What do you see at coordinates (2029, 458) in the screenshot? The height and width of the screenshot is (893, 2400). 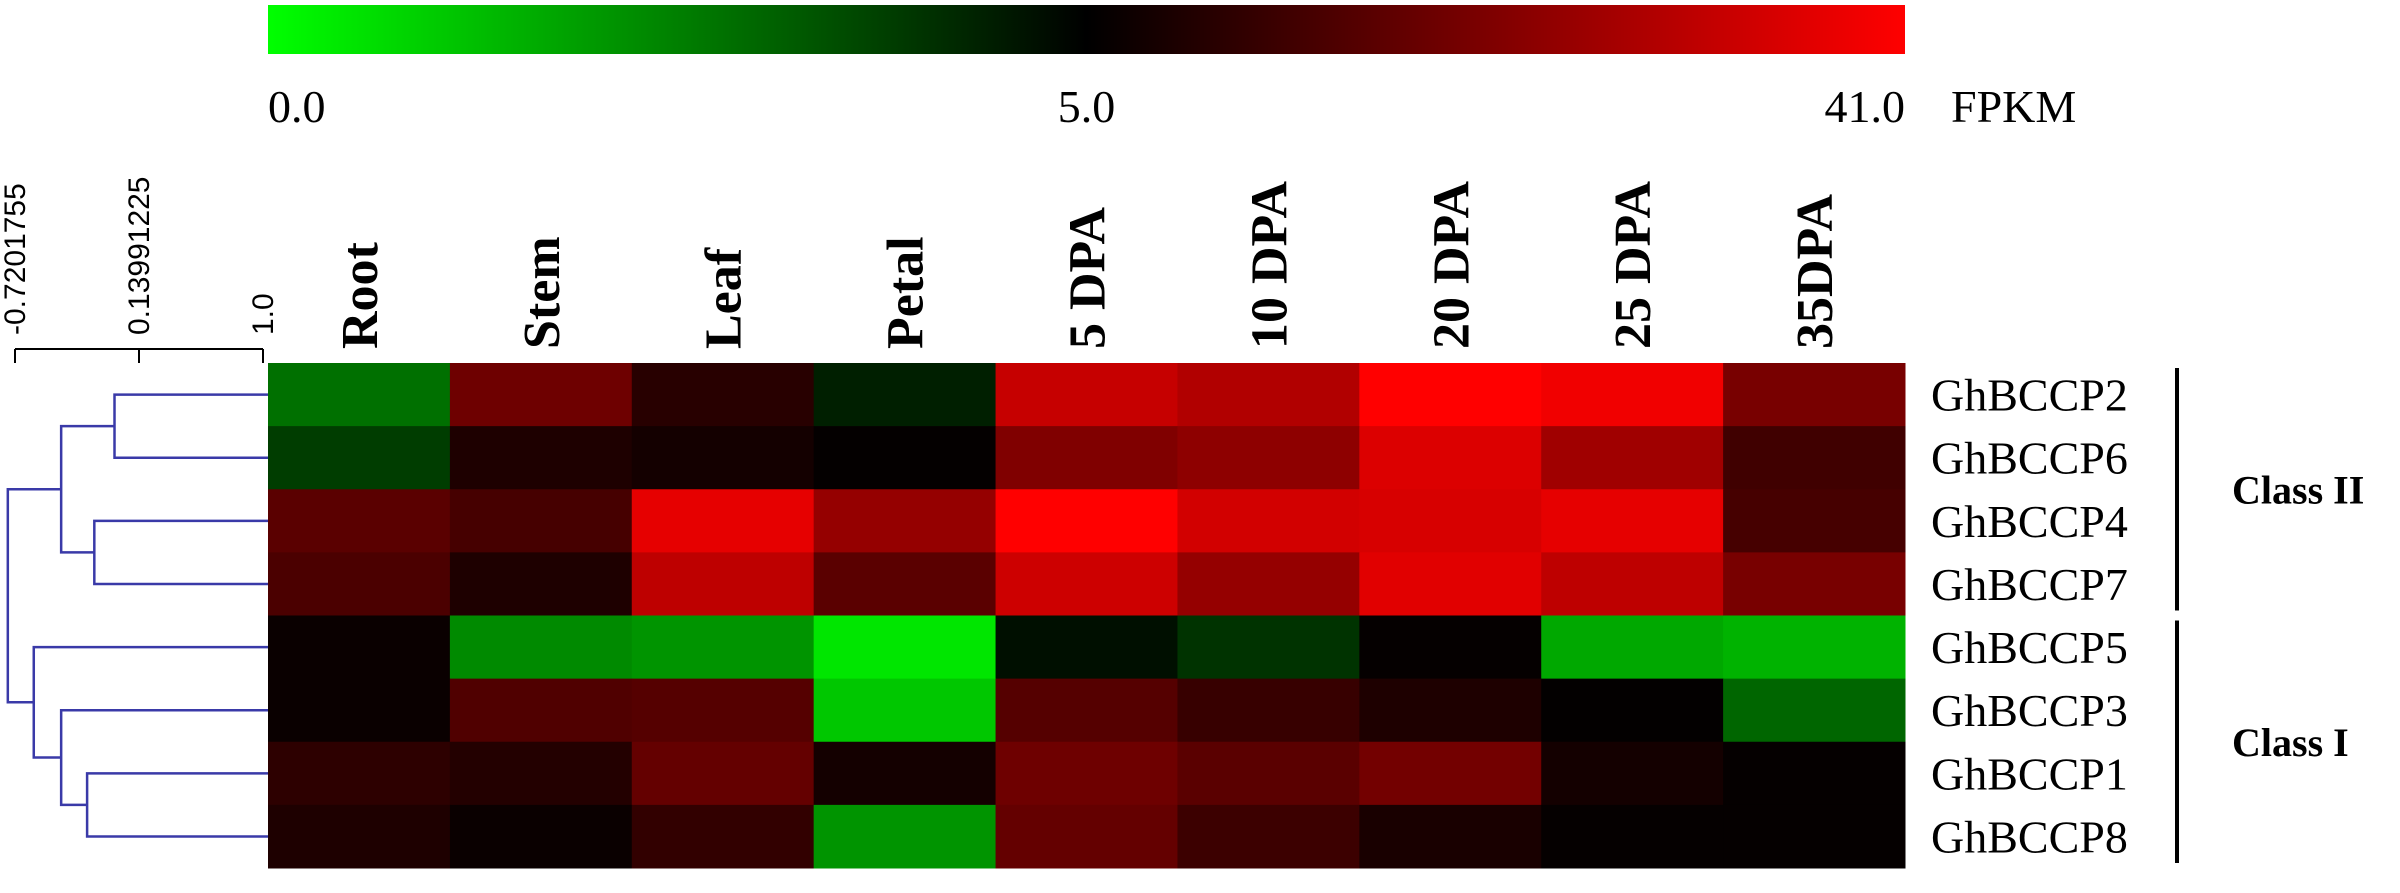 I see `row-label: GhBCCP6` at bounding box center [2029, 458].